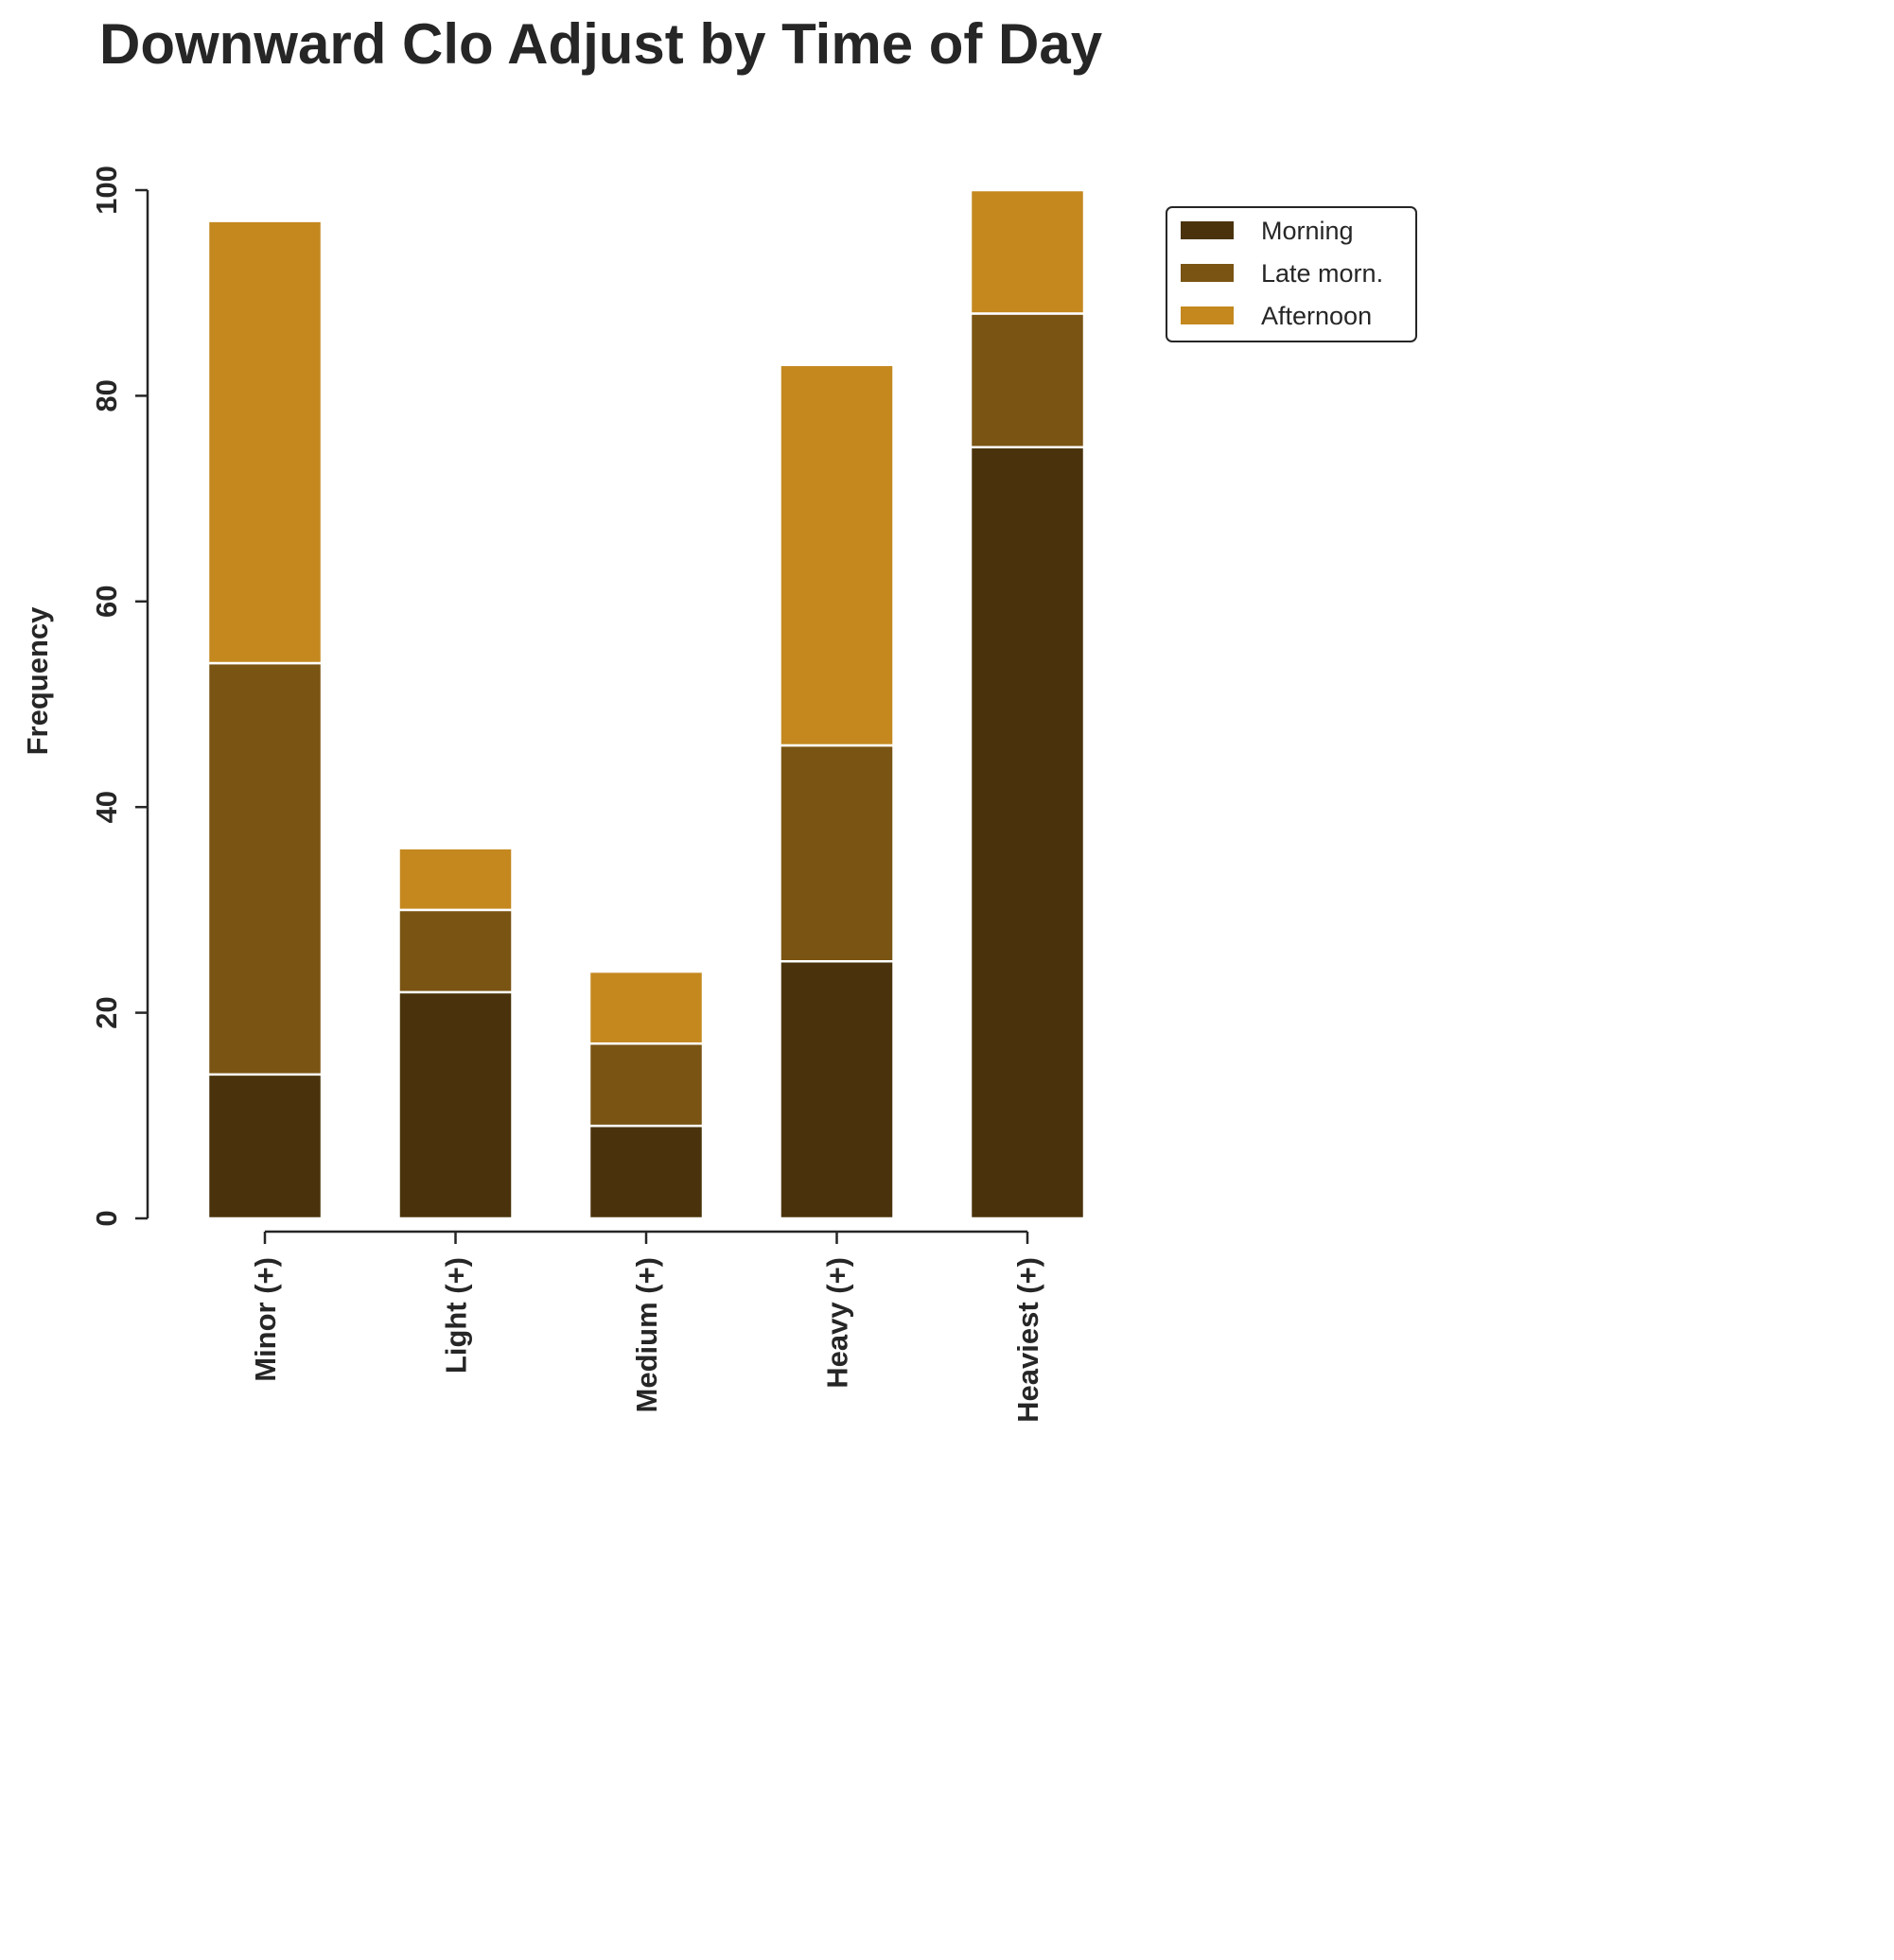 The height and width of the screenshot is (1960, 1894). What do you see at coordinates (1322, 273) in the screenshot?
I see `legend-label: Late morn.` at bounding box center [1322, 273].